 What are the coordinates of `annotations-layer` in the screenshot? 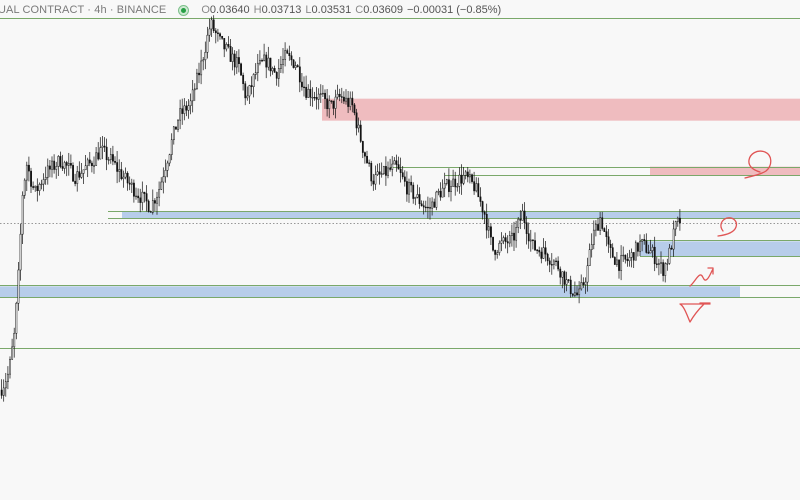 It's located at (725, 236).